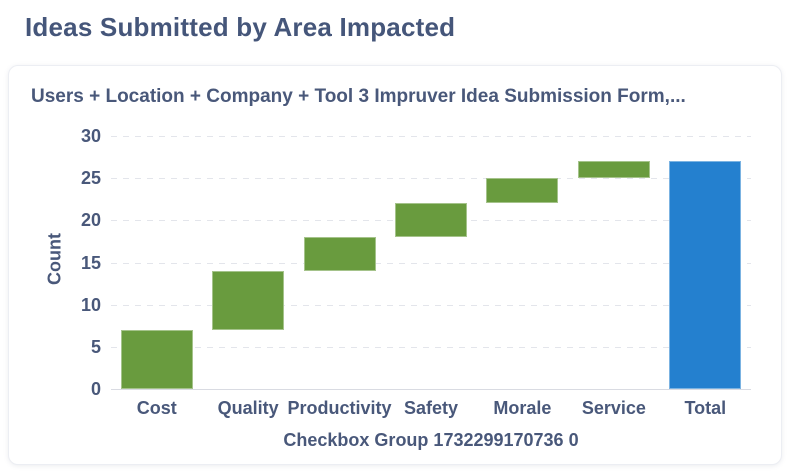 The image size is (790, 474). What do you see at coordinates (90, 220) in the screenshot?
I see `y-tick-label-20: 20` at bounding box center [90, 220].